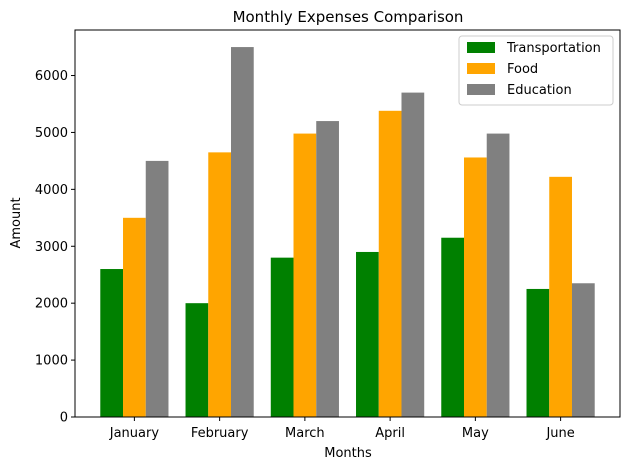  What do you see at coordinates (51, 247) in the screenshot?
I see `y-tick-label: 3000` at bounding box center [51, 247].